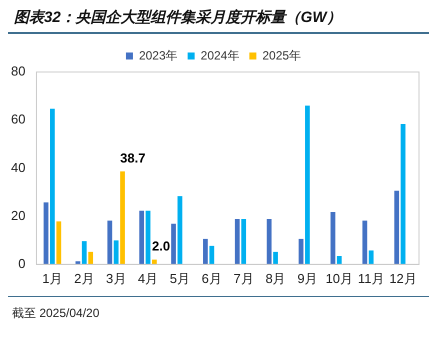  I want to click on data-label: 2.0, so click(161, 246).